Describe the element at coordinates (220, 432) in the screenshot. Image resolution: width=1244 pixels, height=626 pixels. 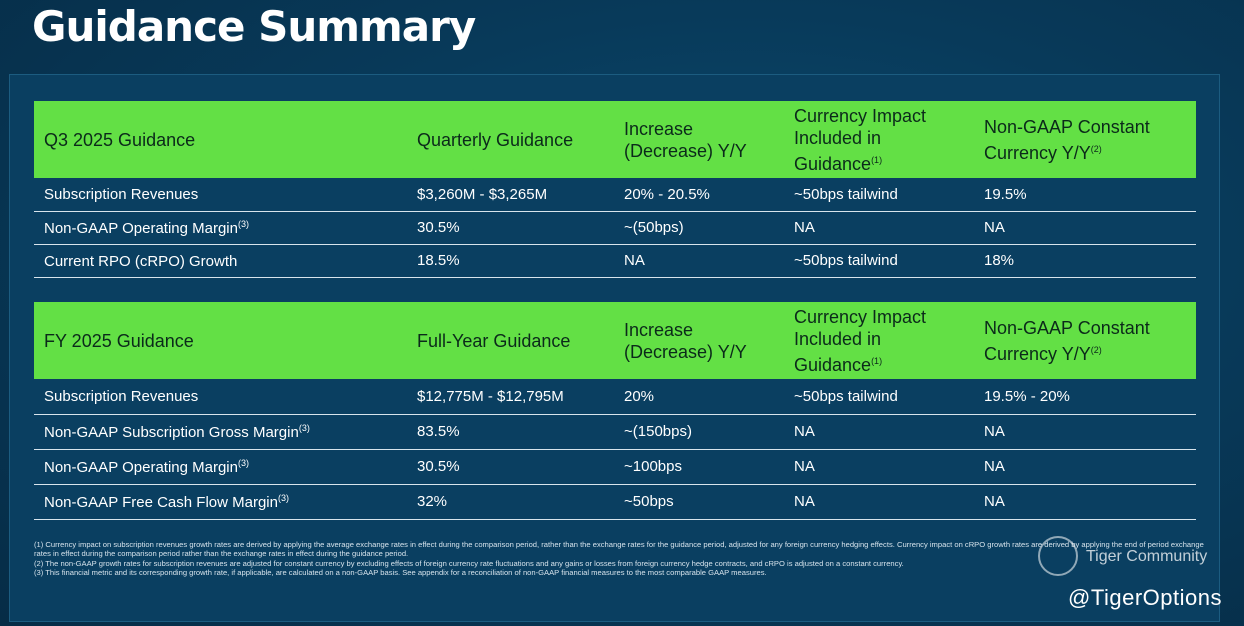
I see `row-label: Non-GAAP Subscription Gross Margin(3)` at that location.